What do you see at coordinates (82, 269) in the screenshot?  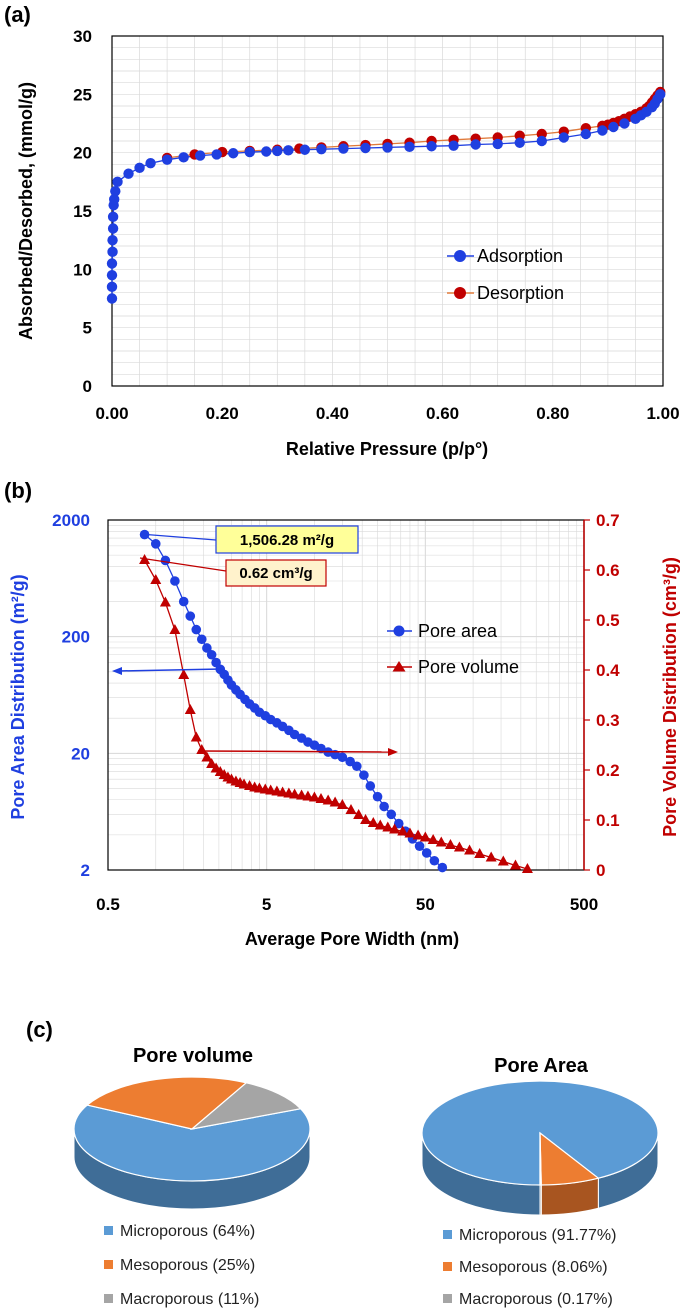 I see `panel-a-ytick-label: 10` at bounding box center [82, 269].